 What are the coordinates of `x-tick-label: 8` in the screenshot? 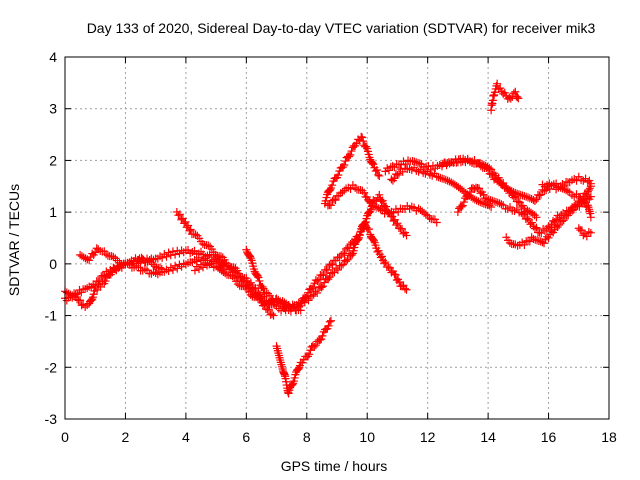 It's located at (307, 437).